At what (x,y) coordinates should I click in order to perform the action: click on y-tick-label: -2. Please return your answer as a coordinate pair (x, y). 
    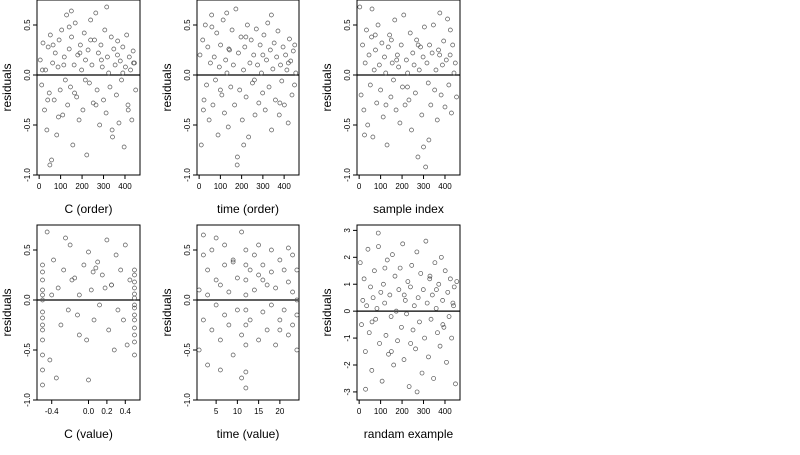
    Looking at the image, I should click on (347, 365).